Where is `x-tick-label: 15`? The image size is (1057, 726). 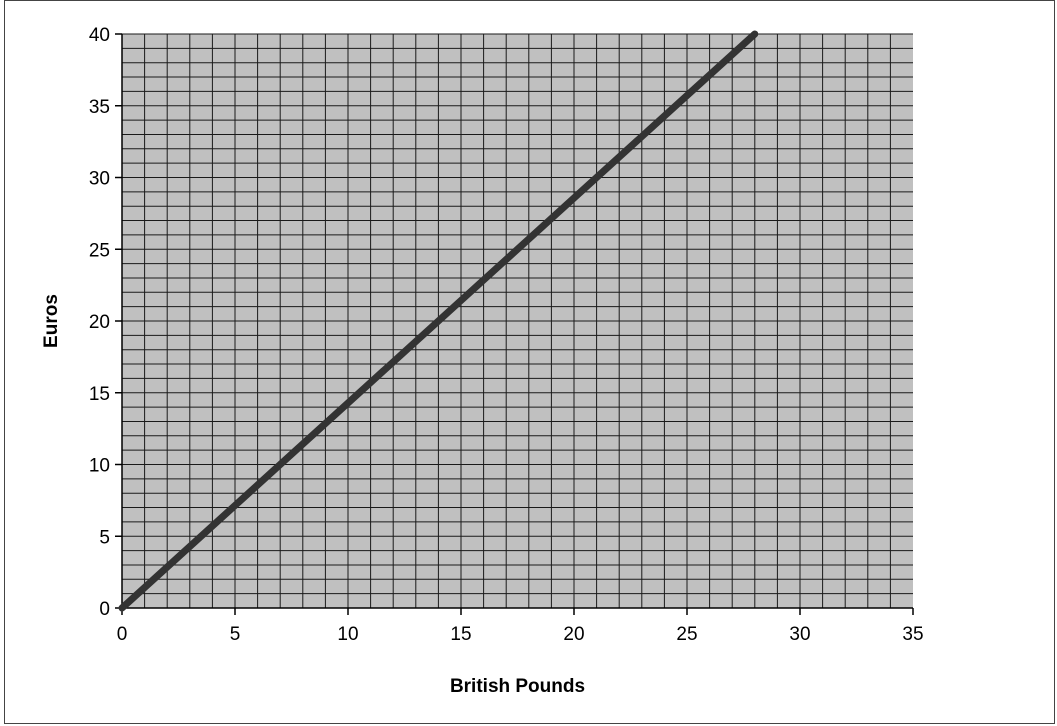
x-tick-label: 15 is located at coordinates (460, 634).